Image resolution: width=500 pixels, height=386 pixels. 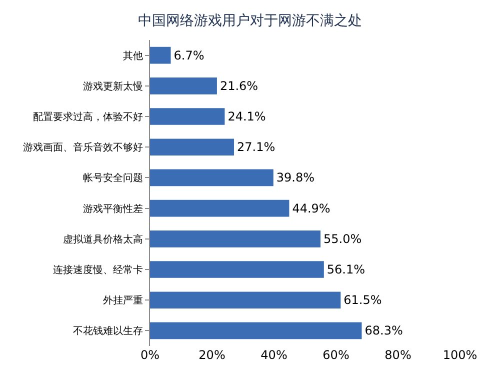 What do you see at coordinates (212, 355) in the screenshot?
I see `x-tick-label: 20%` at bounding box center [212, 355].